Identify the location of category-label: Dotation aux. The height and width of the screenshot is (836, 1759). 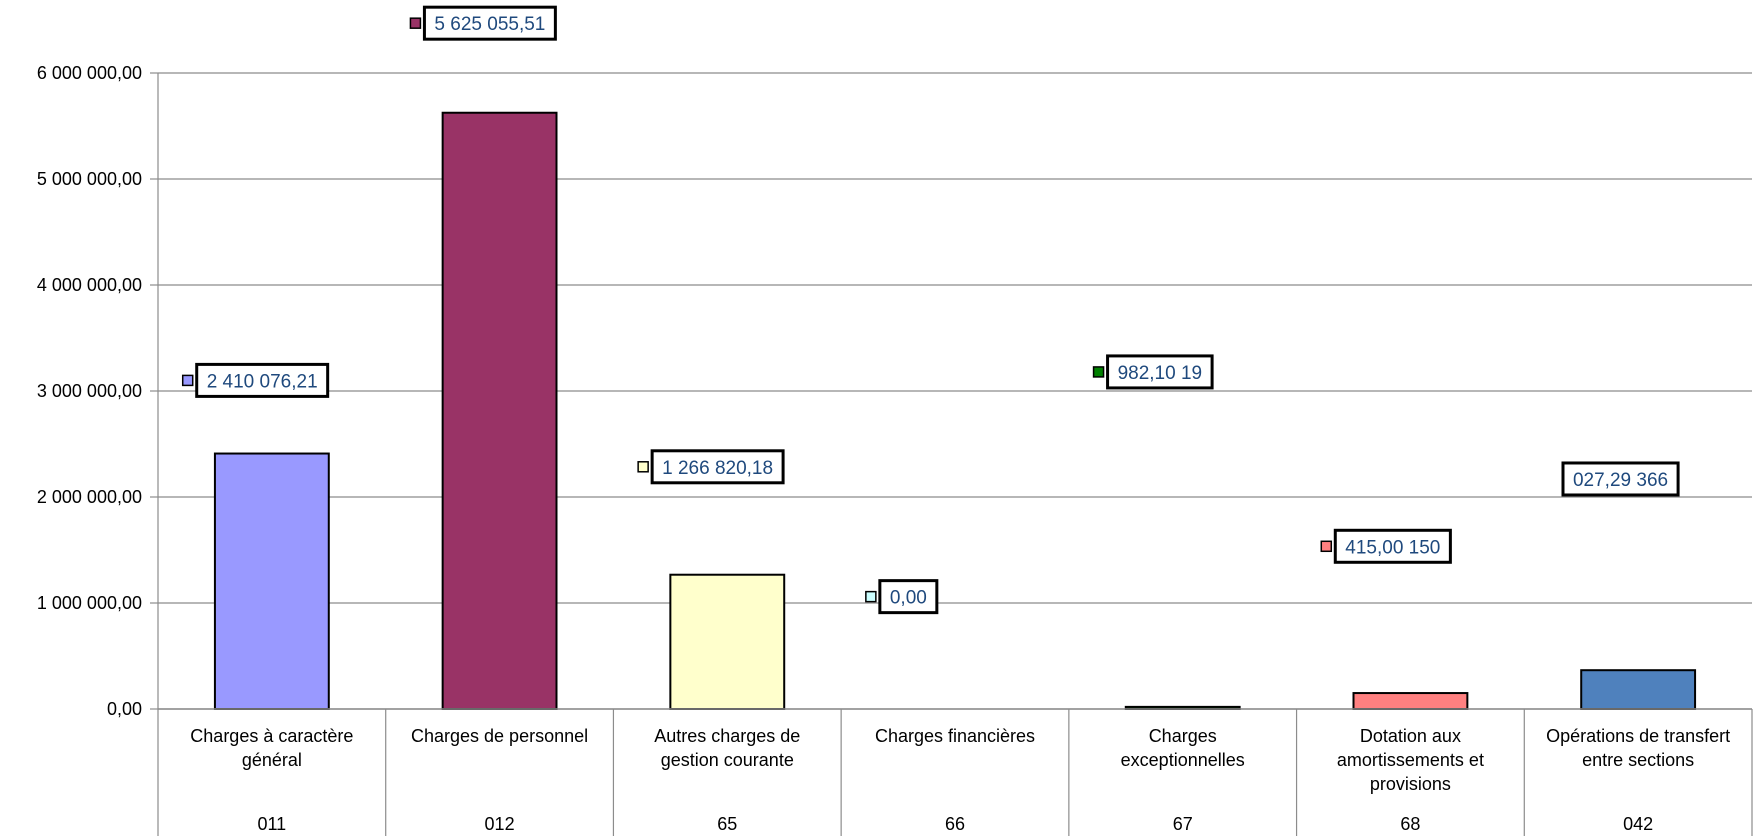
(1410, 736).